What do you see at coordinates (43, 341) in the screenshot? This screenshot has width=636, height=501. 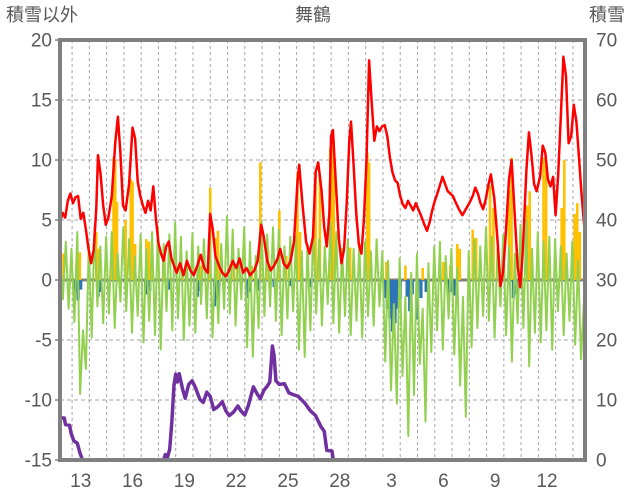 I see `axis-tick-label: -5` at bounding box center [43, 341].